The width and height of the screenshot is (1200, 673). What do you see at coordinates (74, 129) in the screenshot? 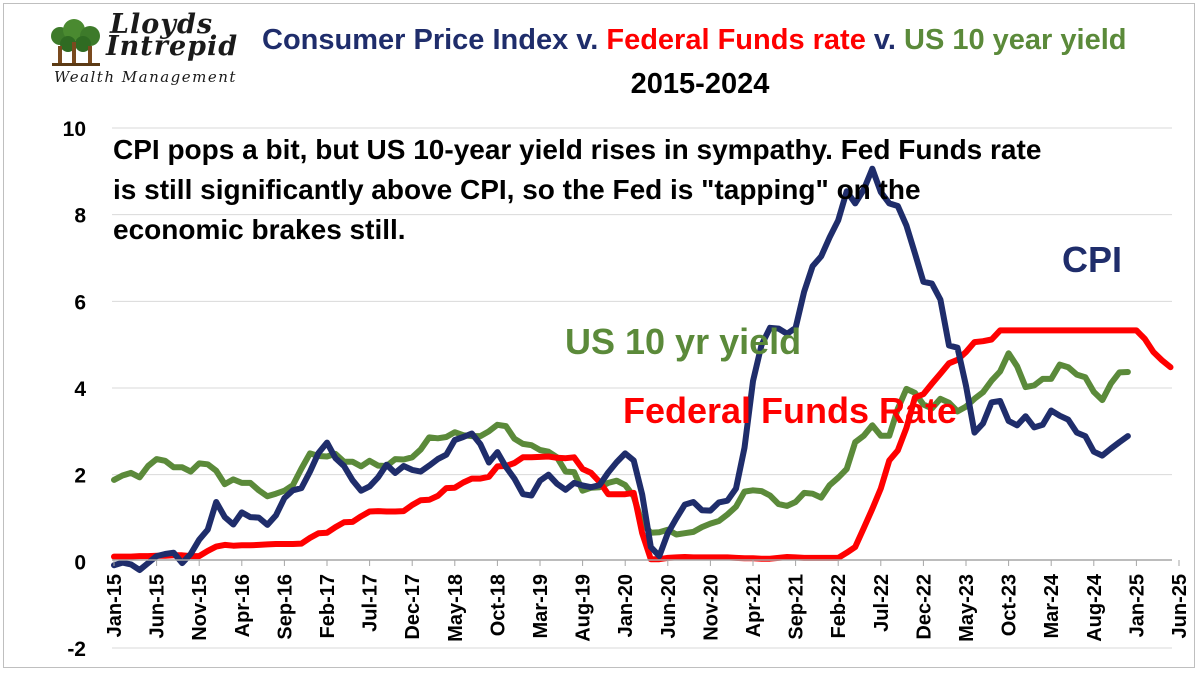
I see `y-tick-label: 10` at bounding box center [74, 129].